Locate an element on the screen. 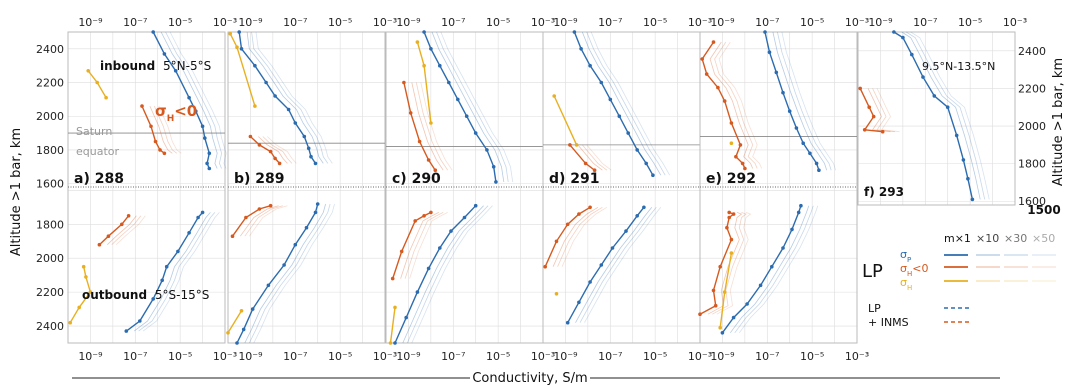 The height and width of the screenshot is (386, 1069). panel-6: 10⁻⁹ 10⁻⁷ 10⁻⁵ 10⁻³ f) 293 is located at coordinates (942, 111).